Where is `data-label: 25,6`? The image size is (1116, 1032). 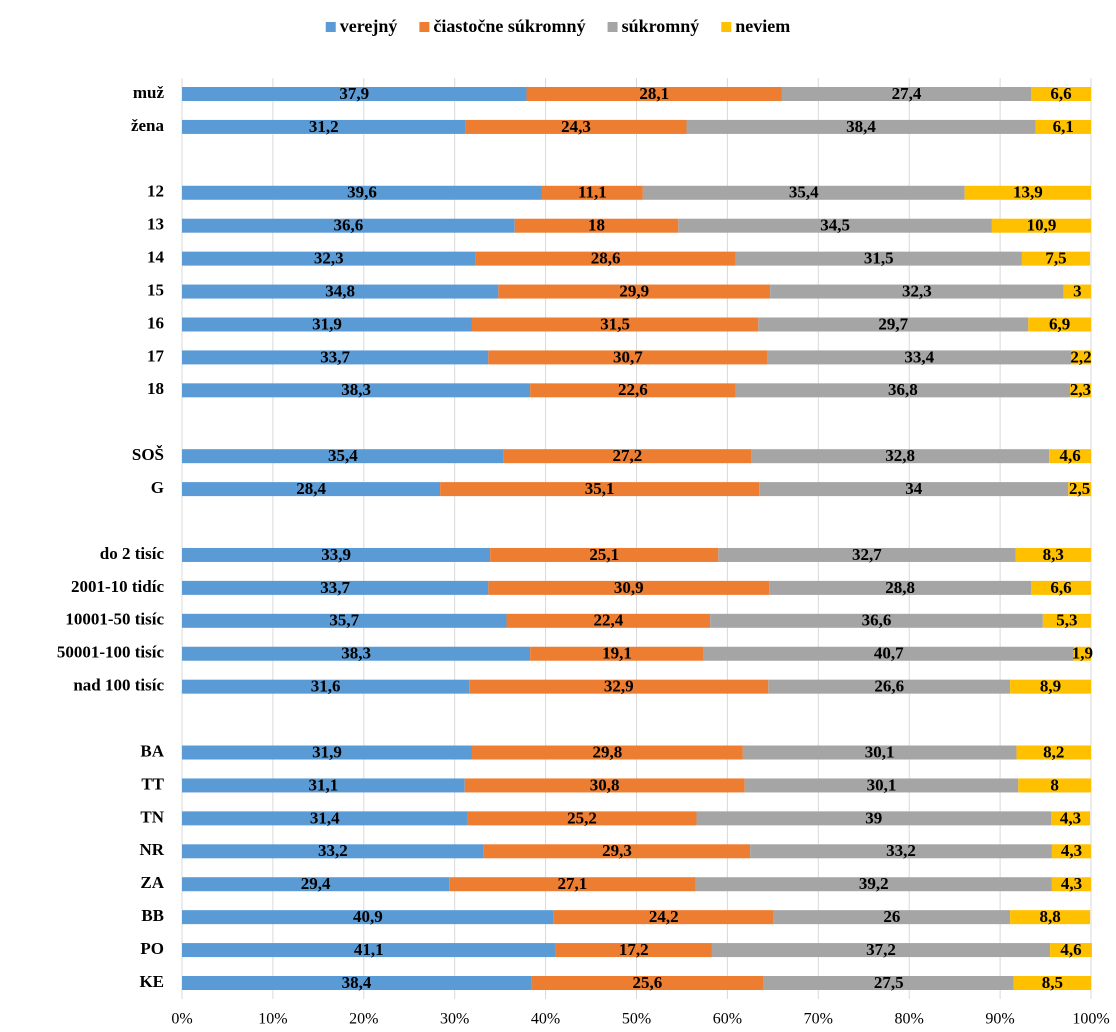 data-label: 25,6 is located at coordinates (648, 982).